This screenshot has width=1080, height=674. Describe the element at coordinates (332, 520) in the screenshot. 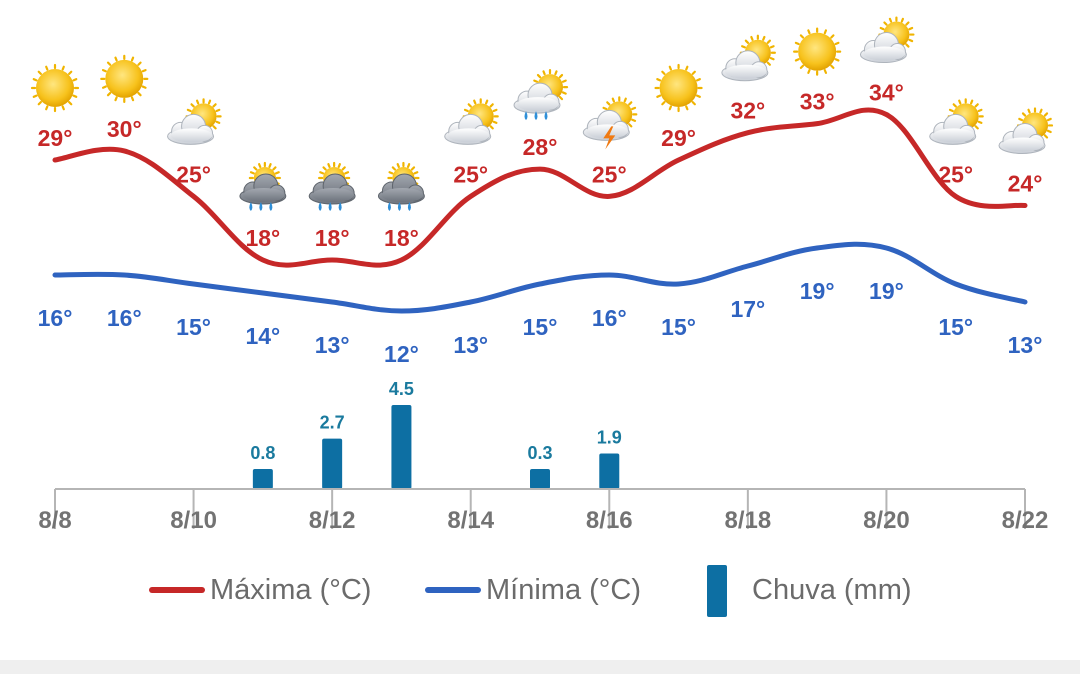

I see `x-tick-label: 8/12` at that location.